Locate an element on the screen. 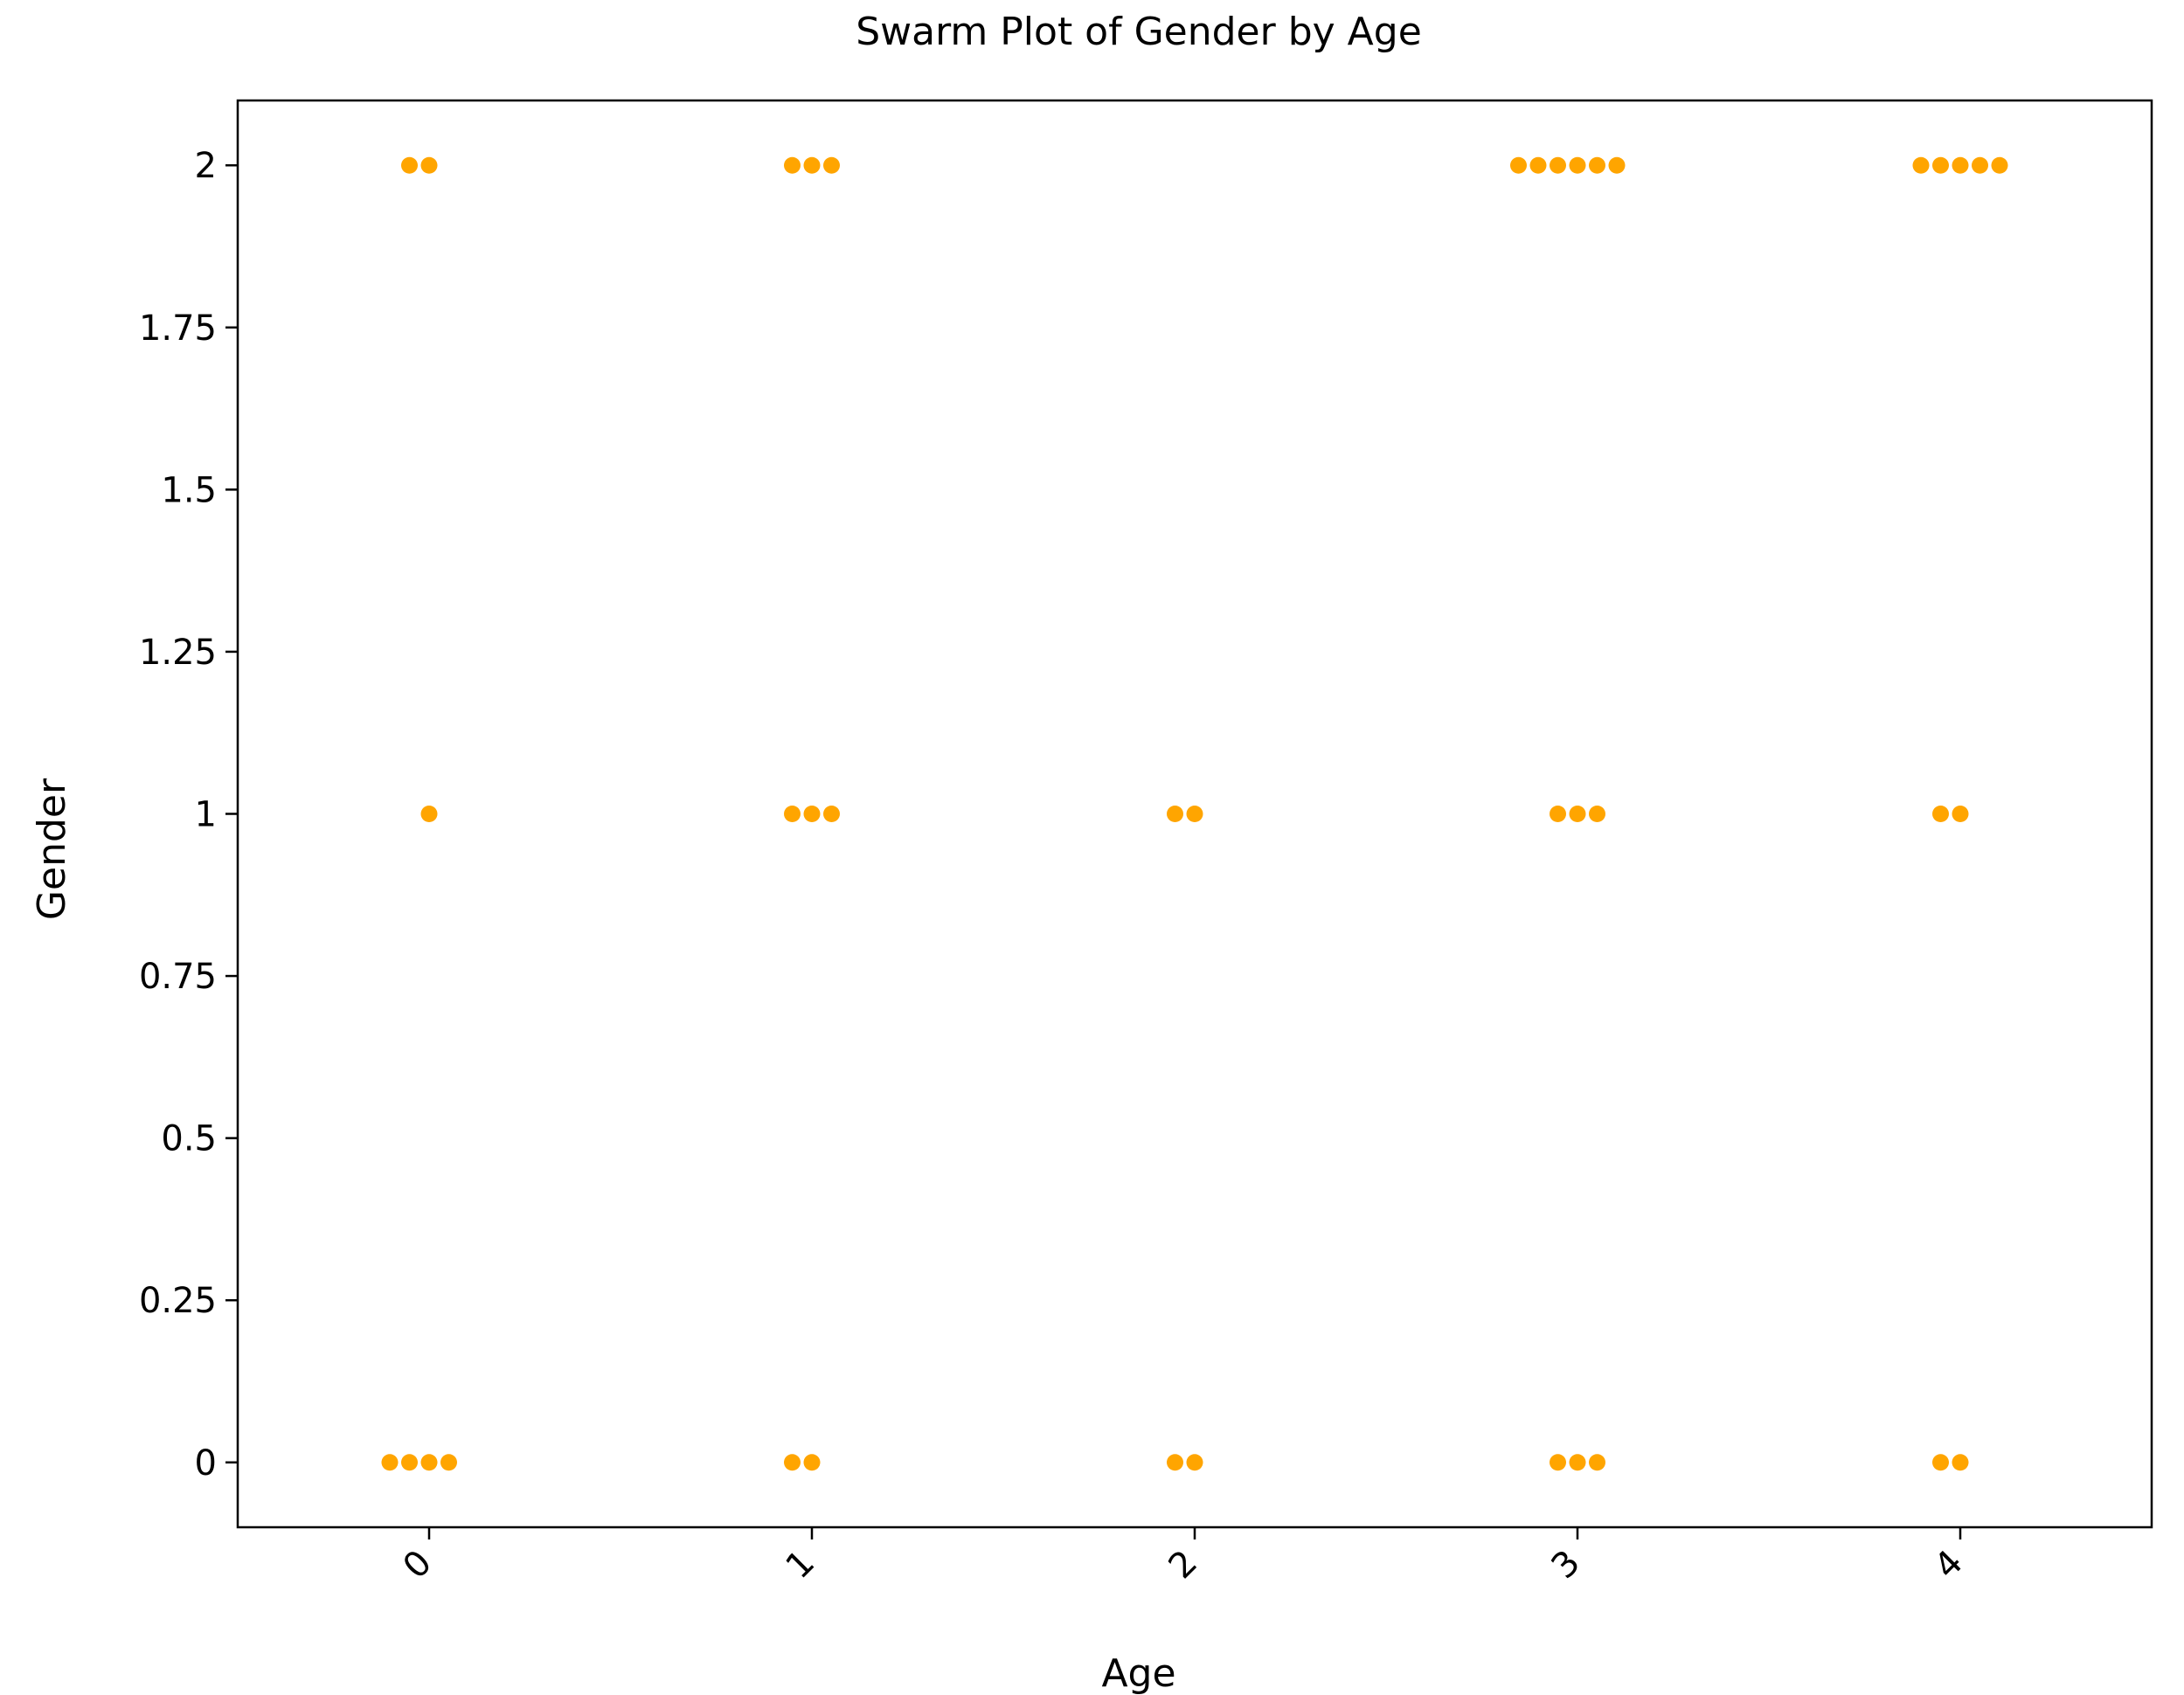 The width and height of the screenshot is (2184, 1695). x-axis-label: Age is located at coordinates (1138, 1673).